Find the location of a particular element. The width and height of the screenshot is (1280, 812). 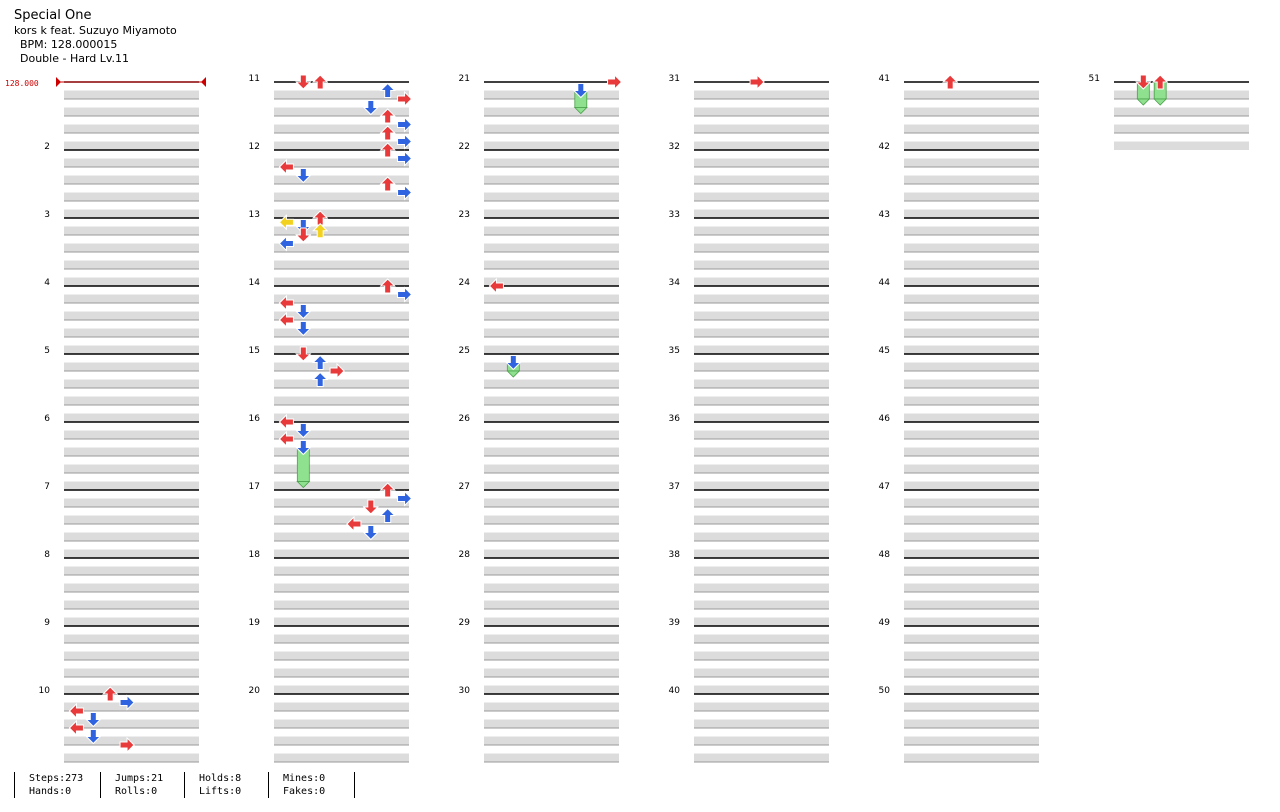

measure-number: 41 is located at coordinates (884, 79).